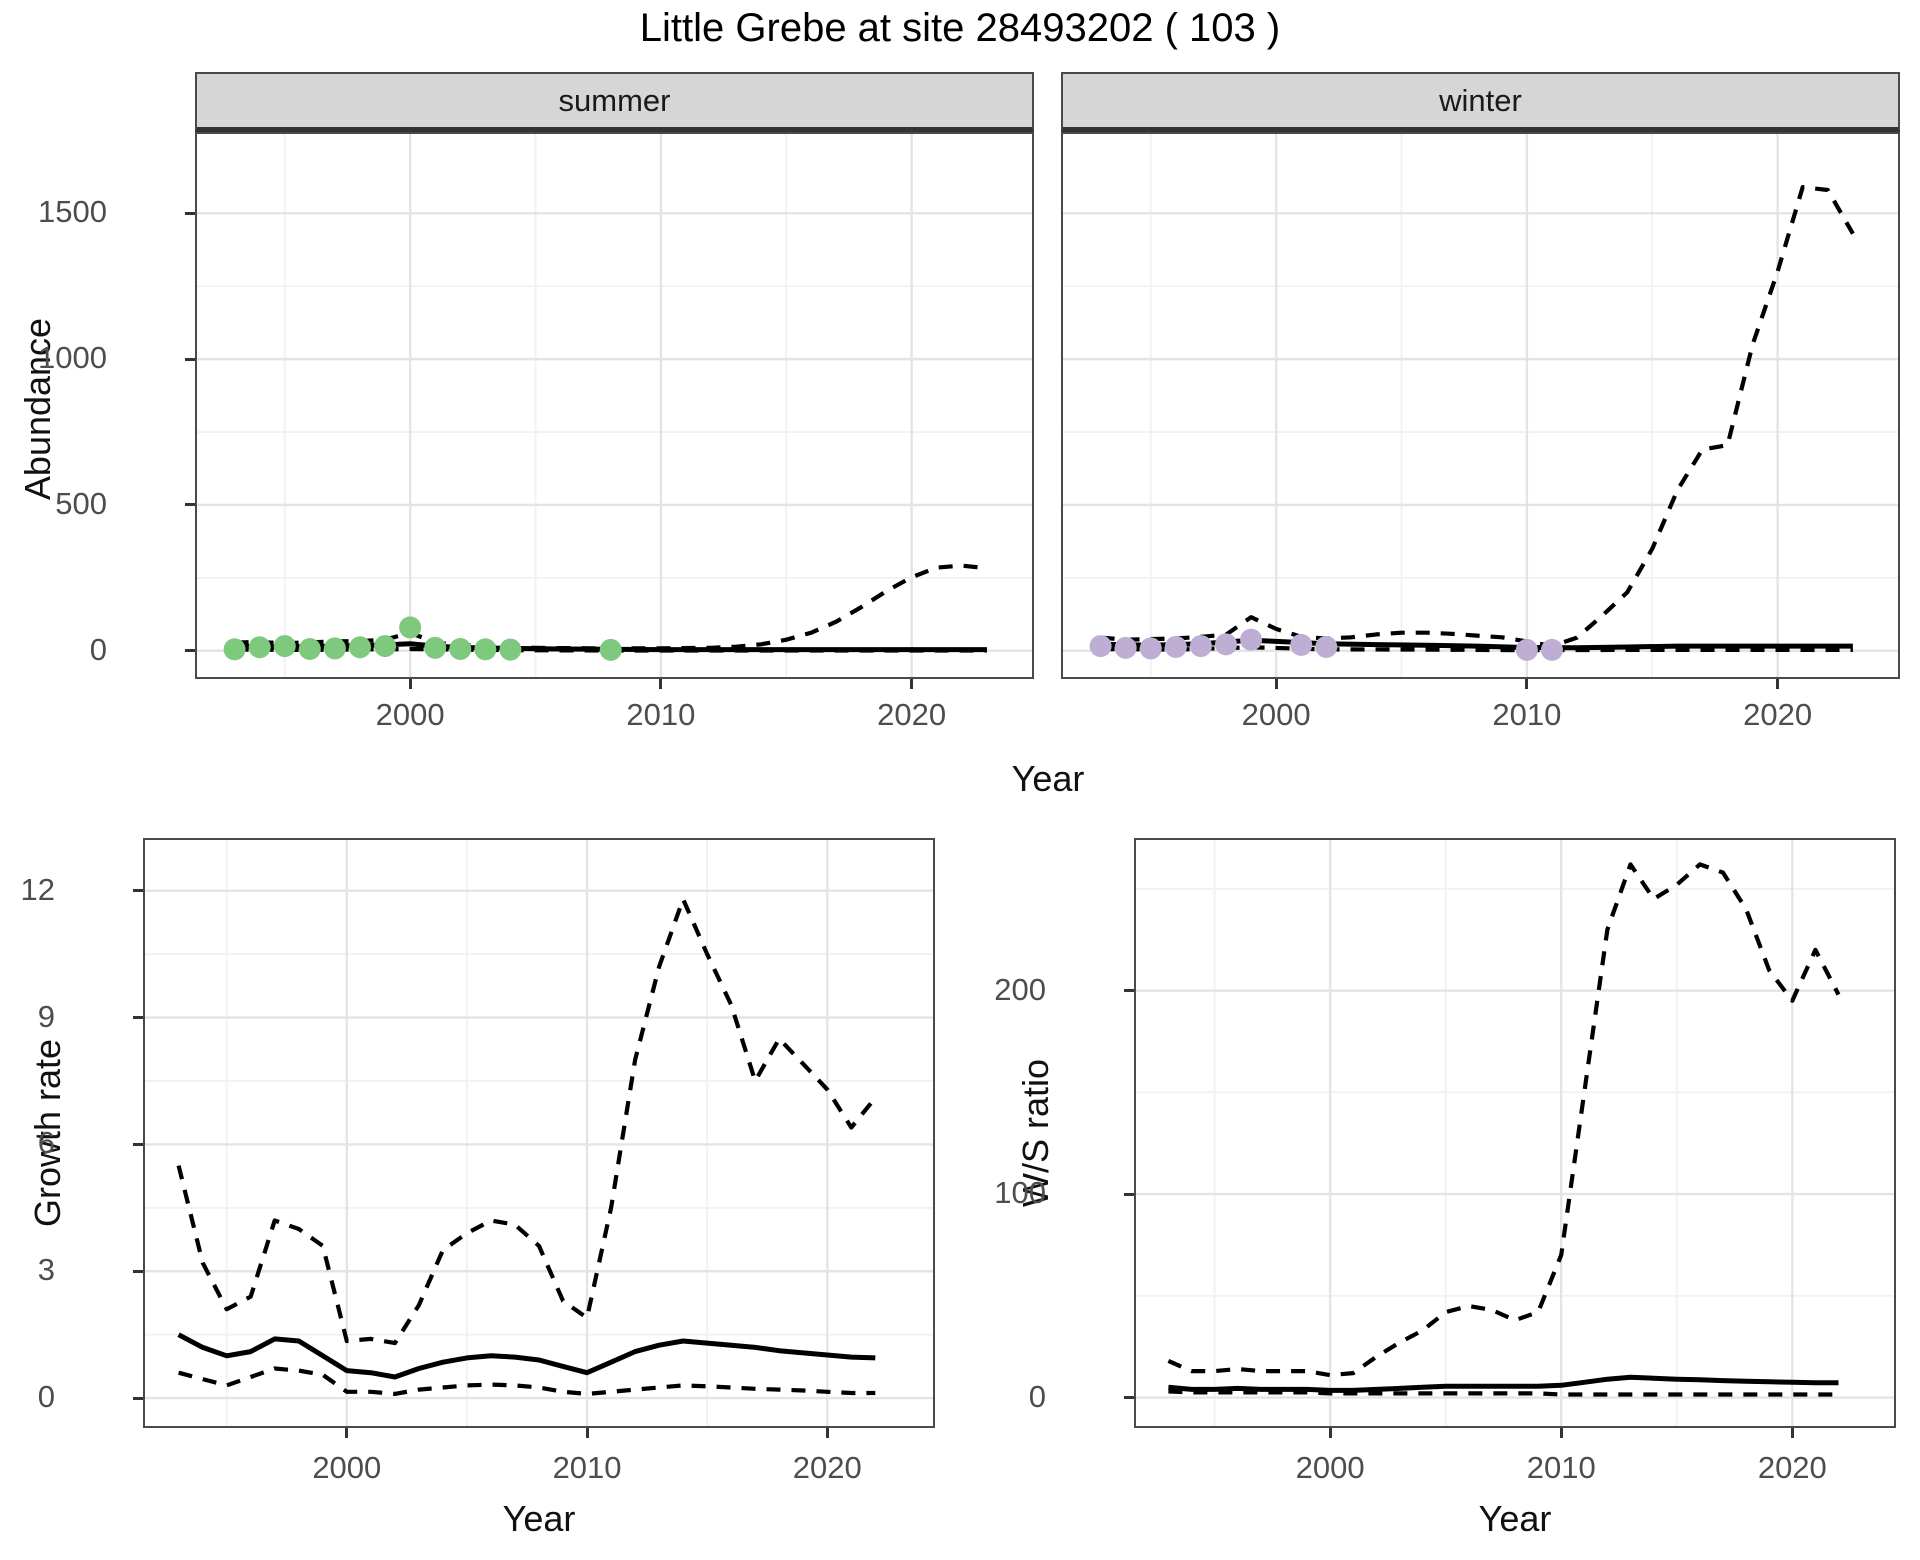 The width and height of the screenshot is (1920, 1560). I want to click on chart-canvas-ws, so click(1515, 1133).